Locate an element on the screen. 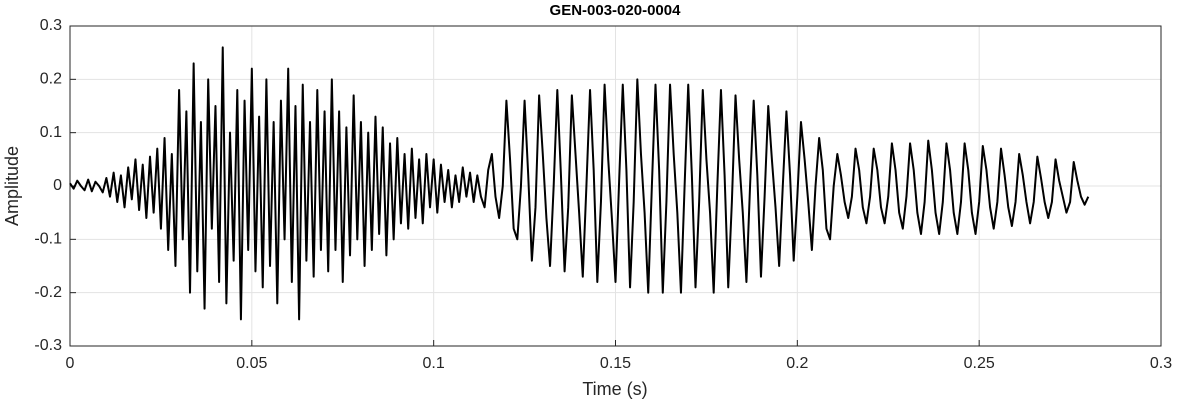 The width and height of the screenshot is (1177, 404). y-tick-label: 0.1 is located at coordinates (51, 132).